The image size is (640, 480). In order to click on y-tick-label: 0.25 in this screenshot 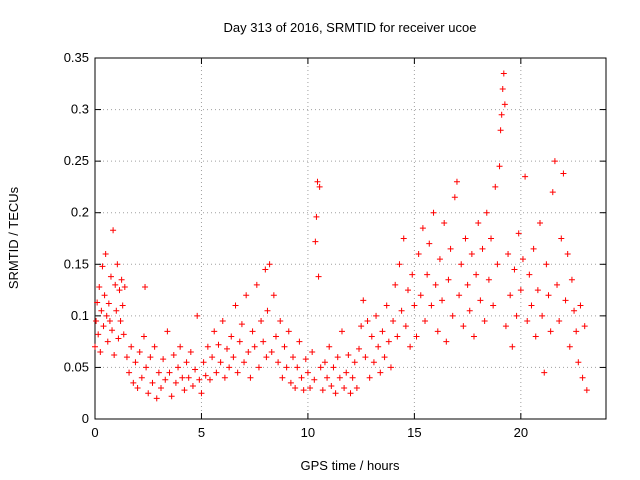, I will do `click(76, 160)`.